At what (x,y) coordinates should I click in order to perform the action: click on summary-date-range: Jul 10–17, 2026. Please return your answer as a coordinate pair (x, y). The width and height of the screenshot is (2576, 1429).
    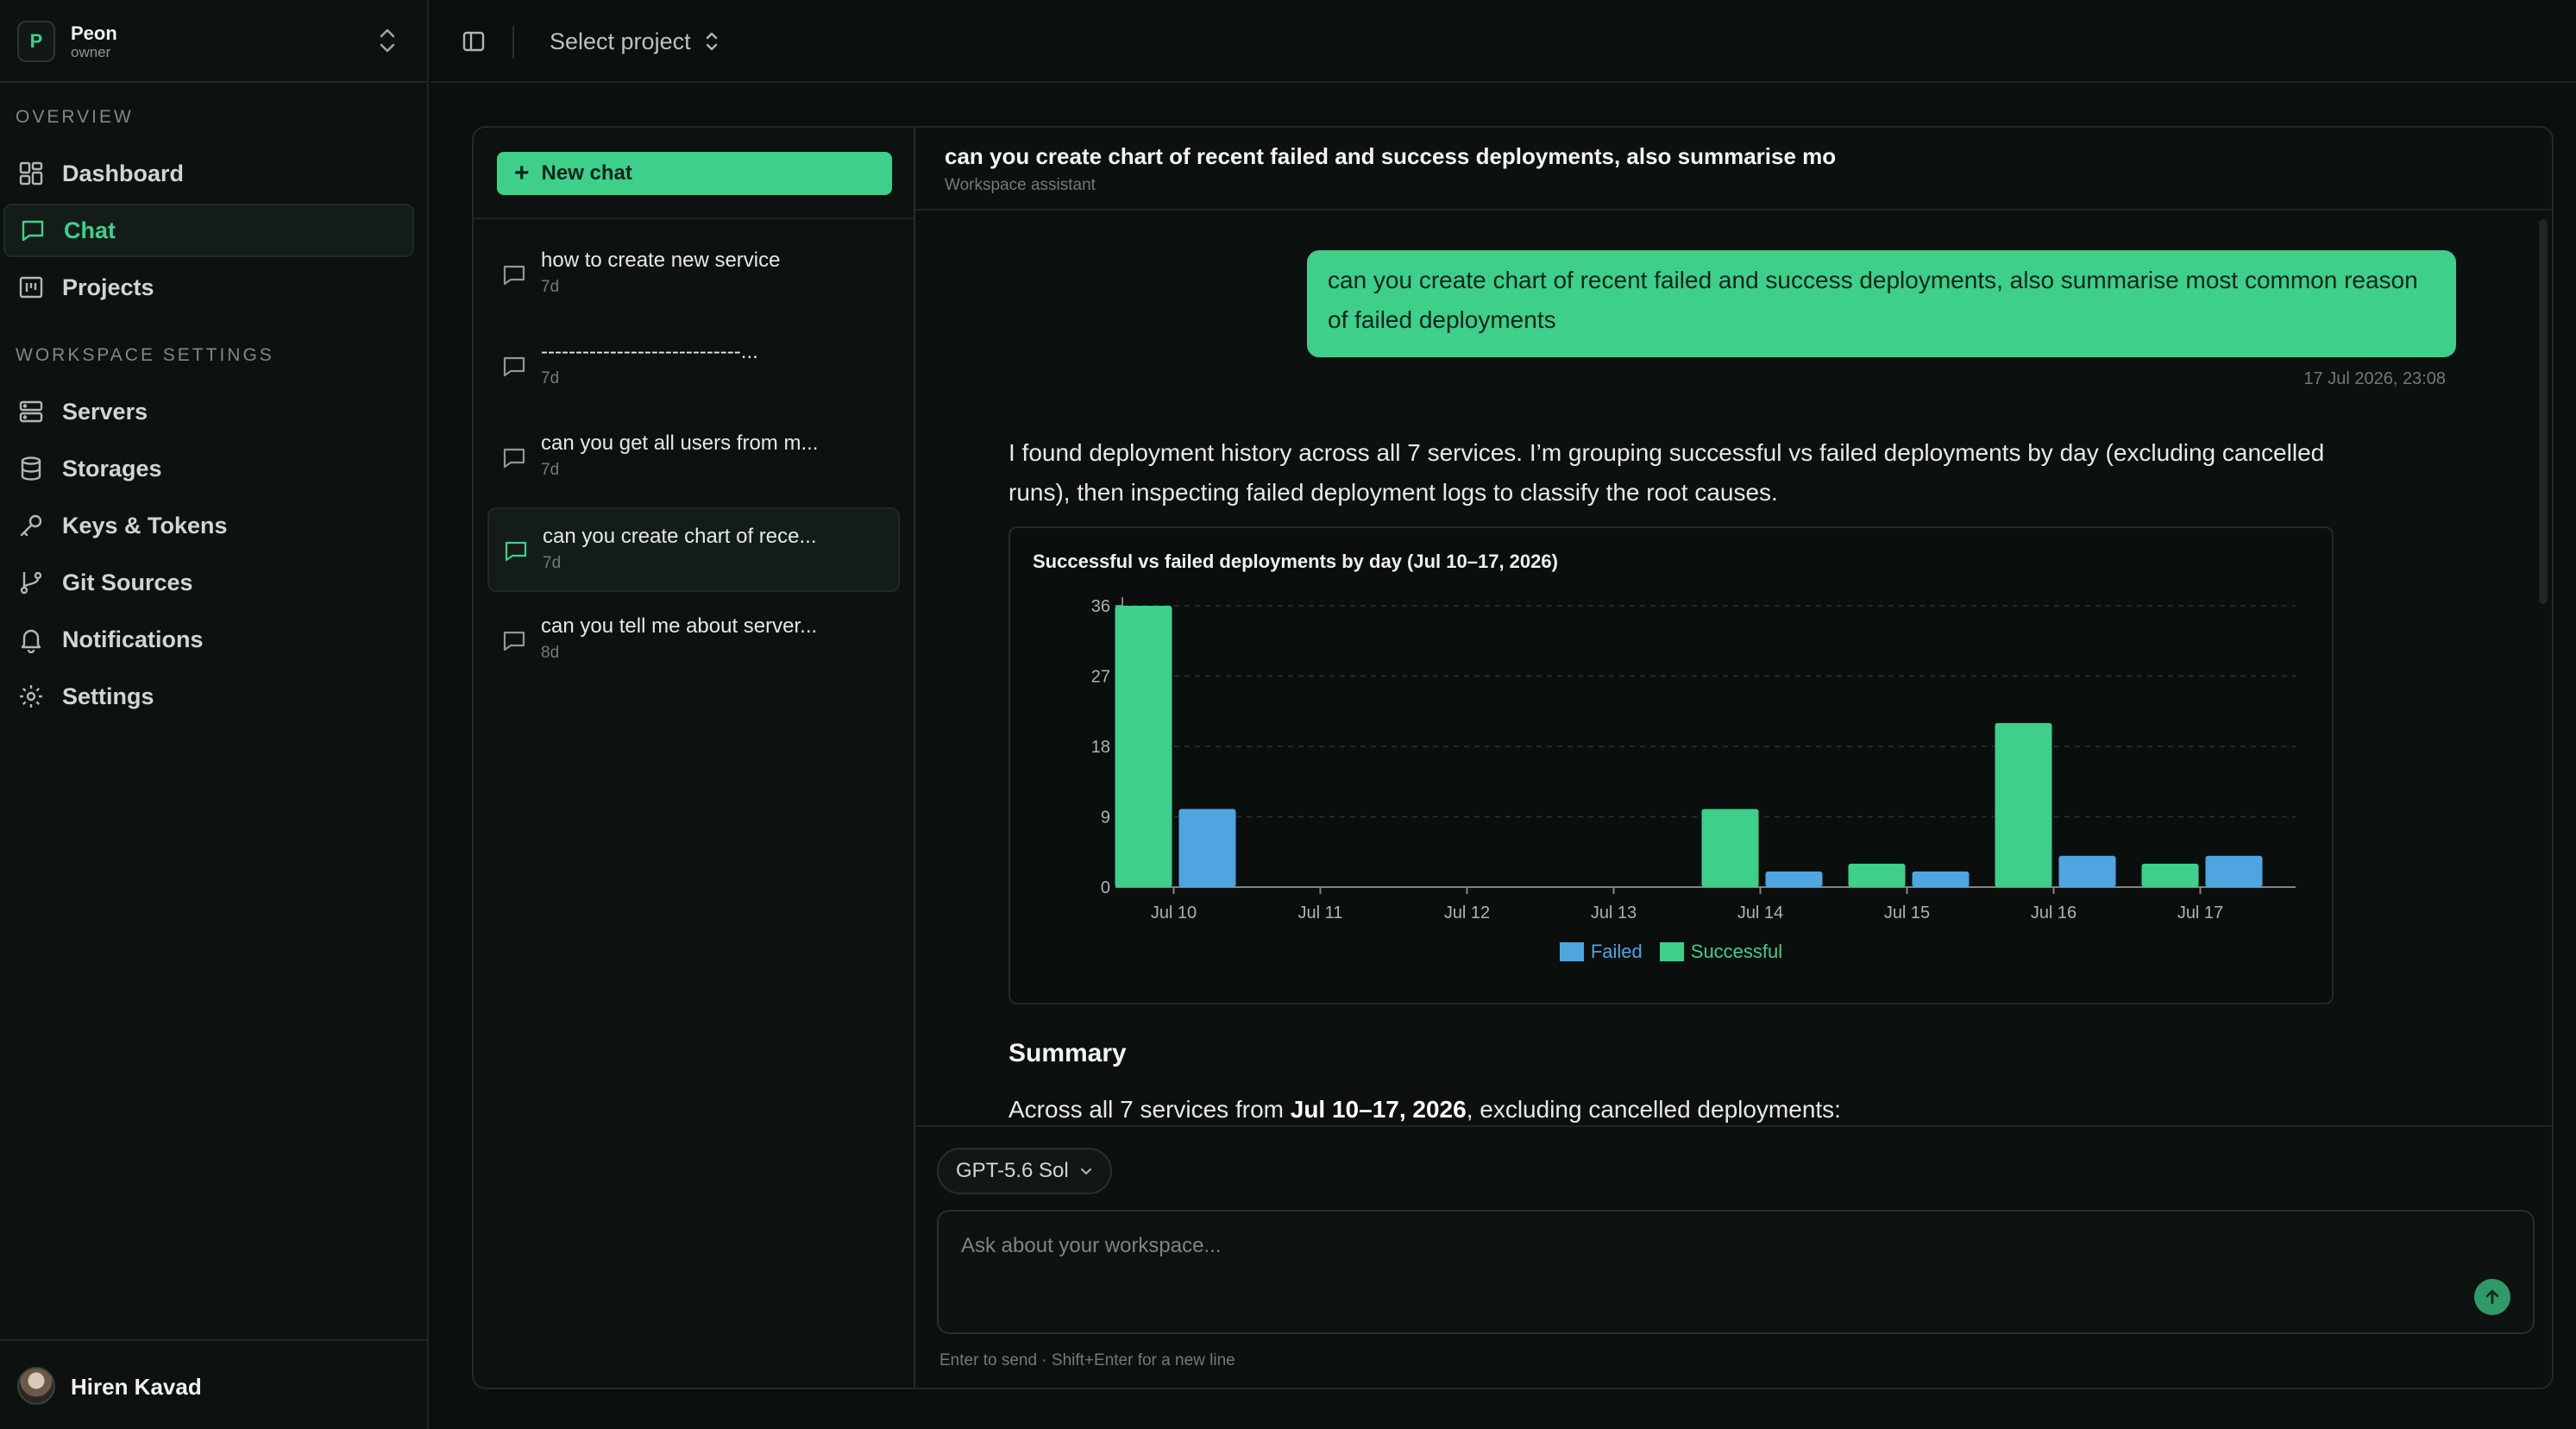
    Looking at the image, I should click on (1378, 1109).